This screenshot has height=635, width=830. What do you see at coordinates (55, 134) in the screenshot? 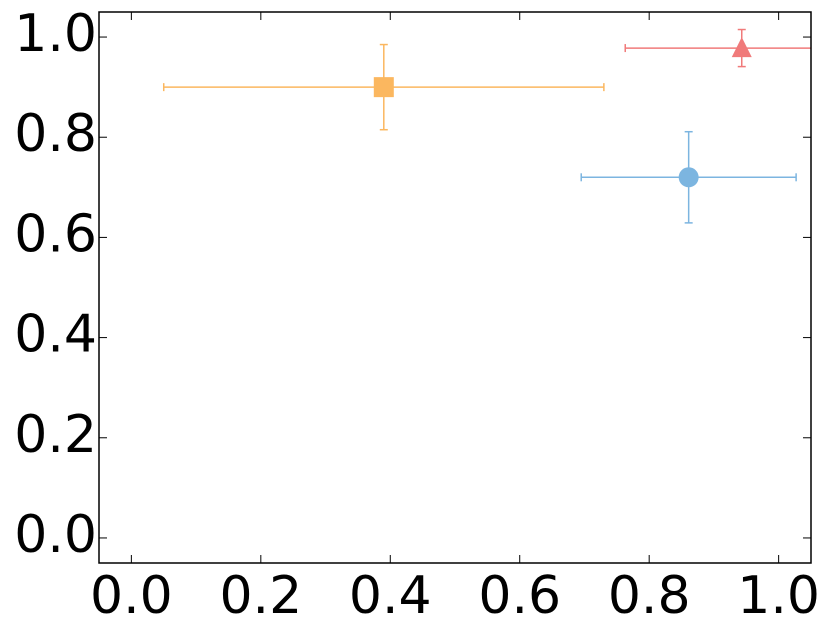
I see `y-tick-label: 0.8` at bounding box center [55, 134].